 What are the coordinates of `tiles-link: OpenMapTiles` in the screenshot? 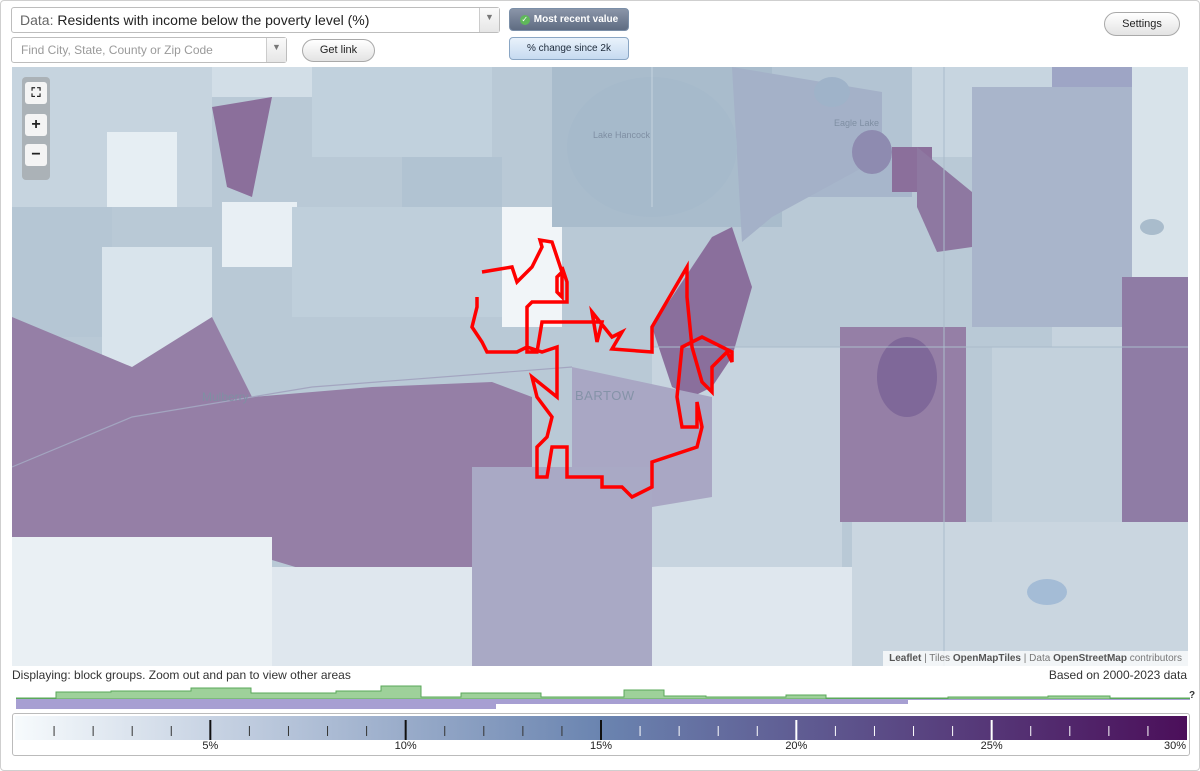 It's located at (986, 658).